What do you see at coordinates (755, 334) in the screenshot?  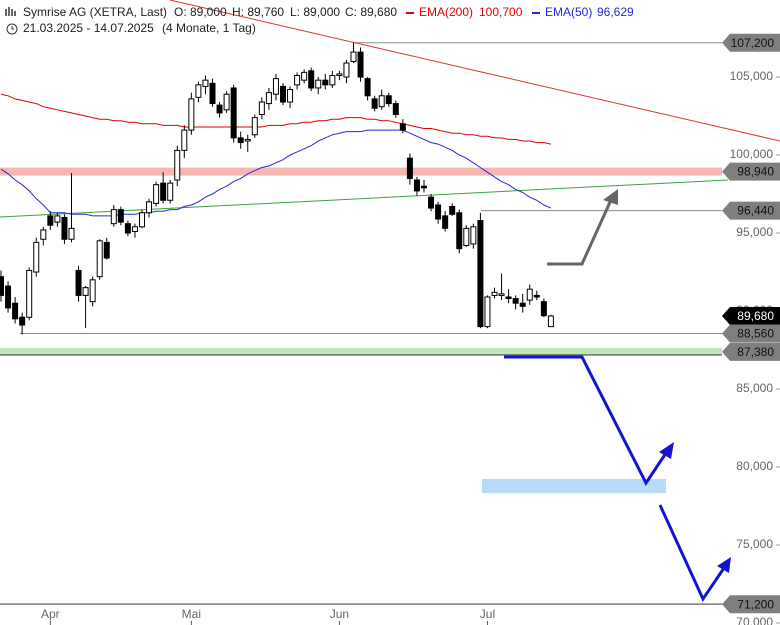 I see `price-tag-label: 88,560` at bounding box center [755, 334].